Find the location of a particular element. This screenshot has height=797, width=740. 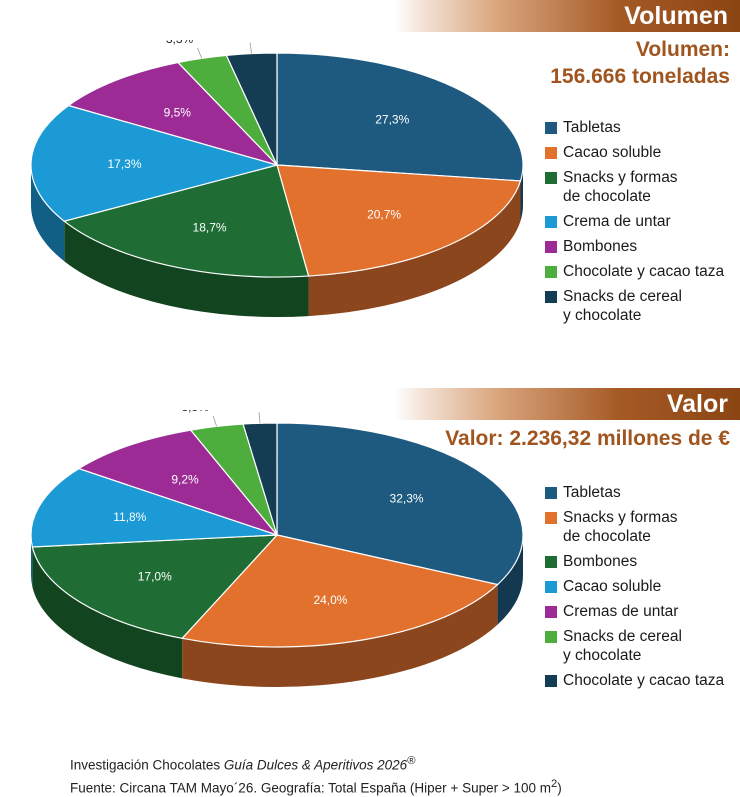

legend-1-label-2: Bombones is located at coordinates (600, 561).